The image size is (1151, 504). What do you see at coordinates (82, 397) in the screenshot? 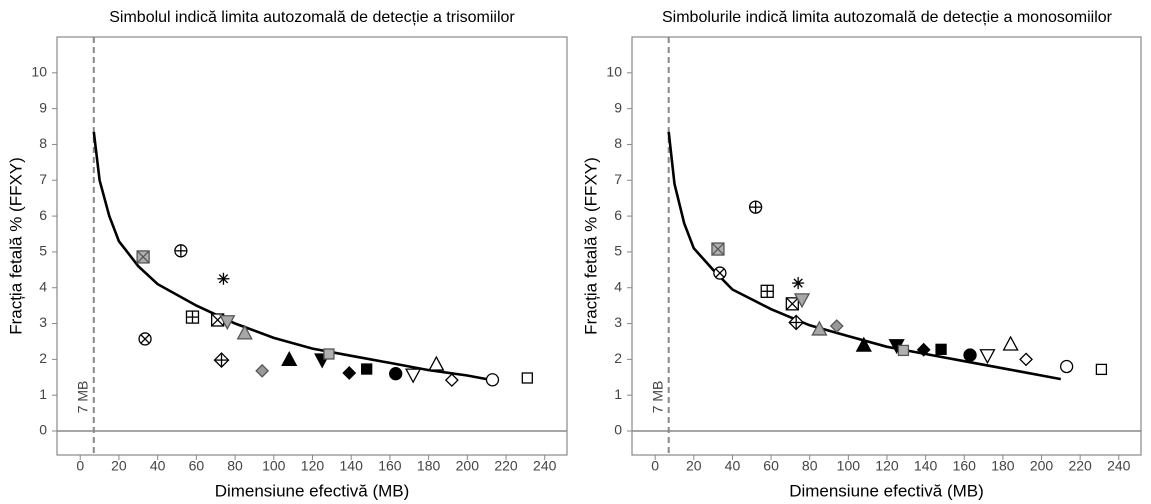
I see `reference-label: 7 MB` at bounding box center [82, 397].